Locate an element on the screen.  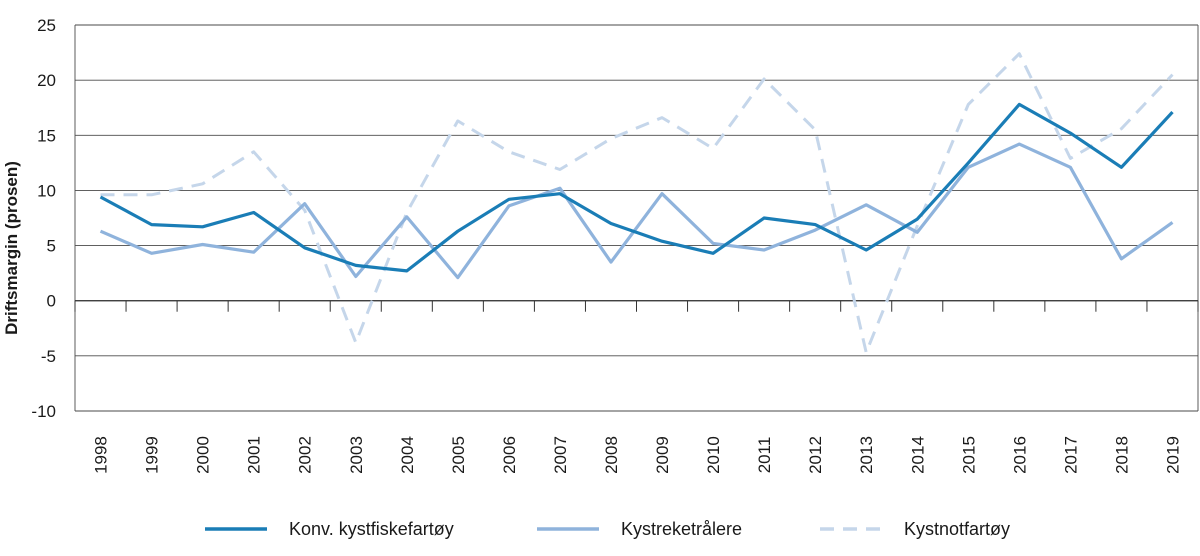
x-tick-label: 2002 is located at coordinates (305, 455).